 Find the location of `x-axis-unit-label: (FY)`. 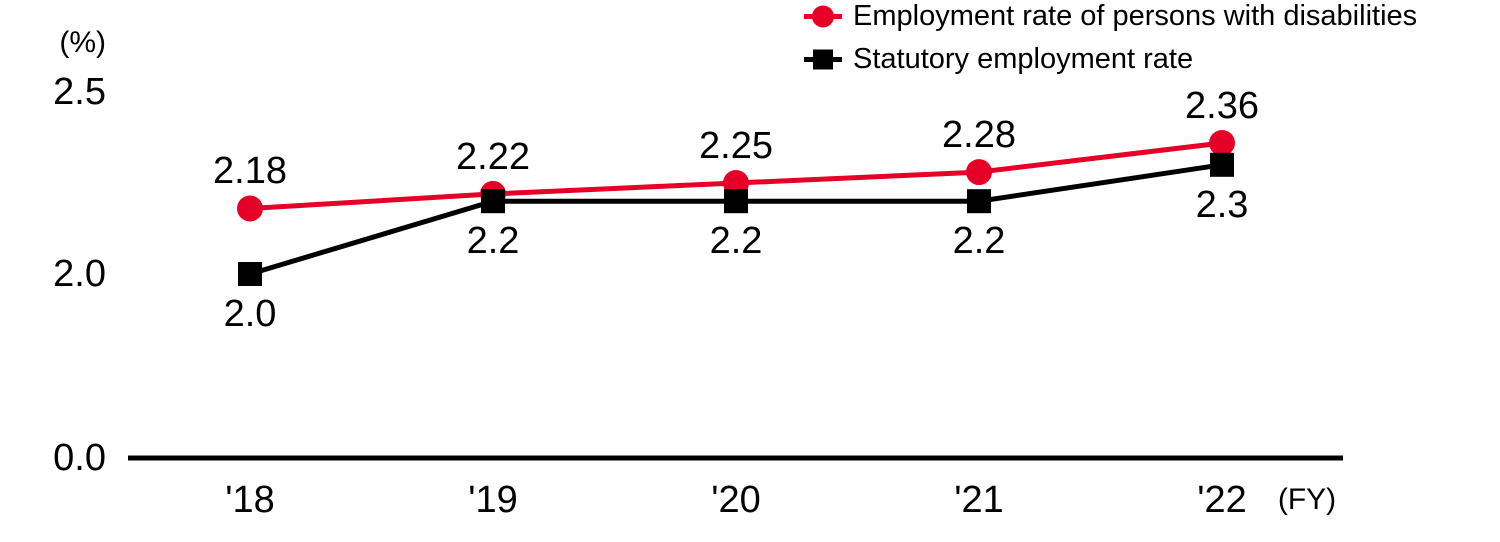

x-axis-unit-label: (FY) is located at coordinates (1307, 499).